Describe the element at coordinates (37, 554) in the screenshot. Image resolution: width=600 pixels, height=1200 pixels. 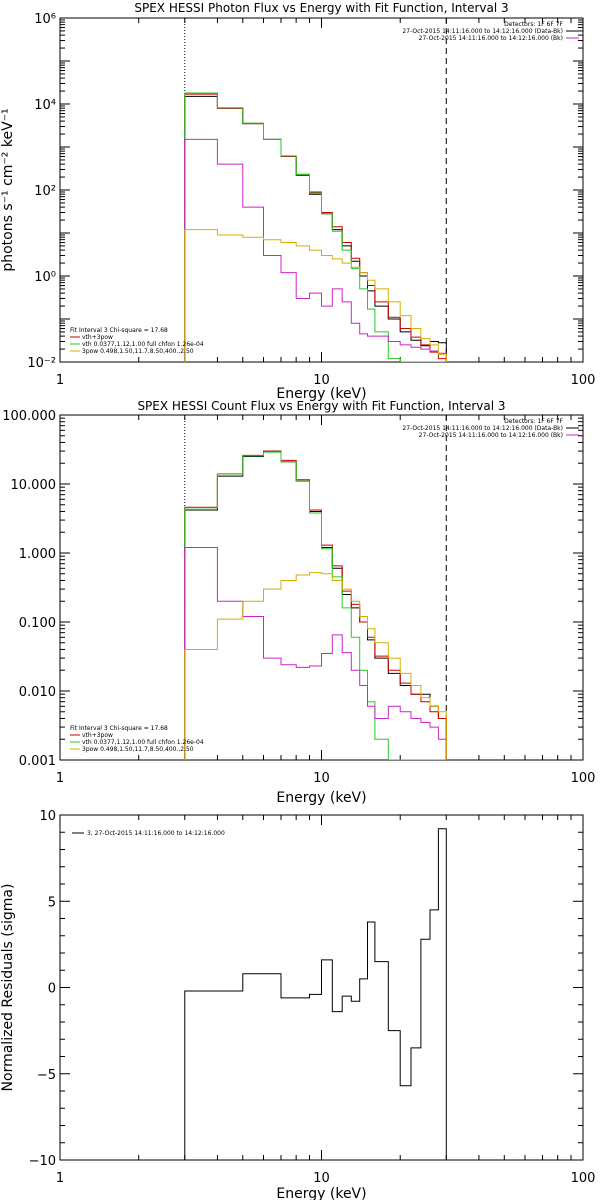
I see `y-tick-label: 1.000` at that location.